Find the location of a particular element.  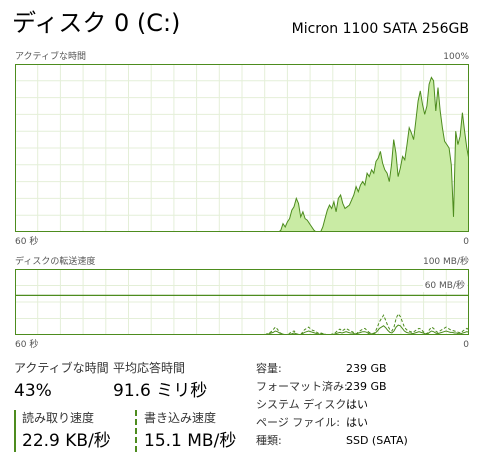

transfer-ref-label: 60 MB/秒 is located at coordinates (444, 286).